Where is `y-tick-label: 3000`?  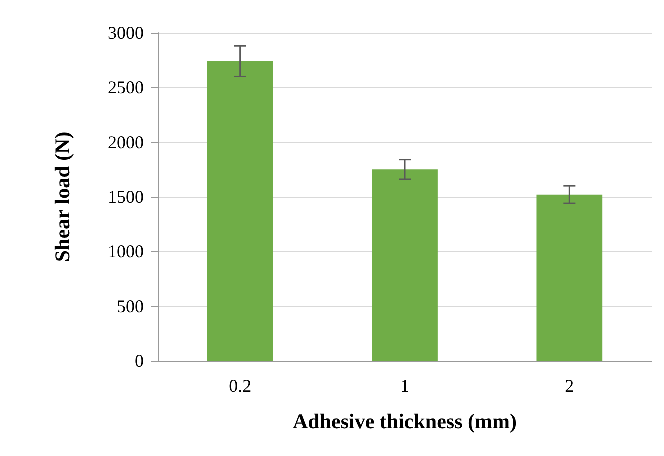
y-tick-label: 3000 is located at coordinates (126, 33).